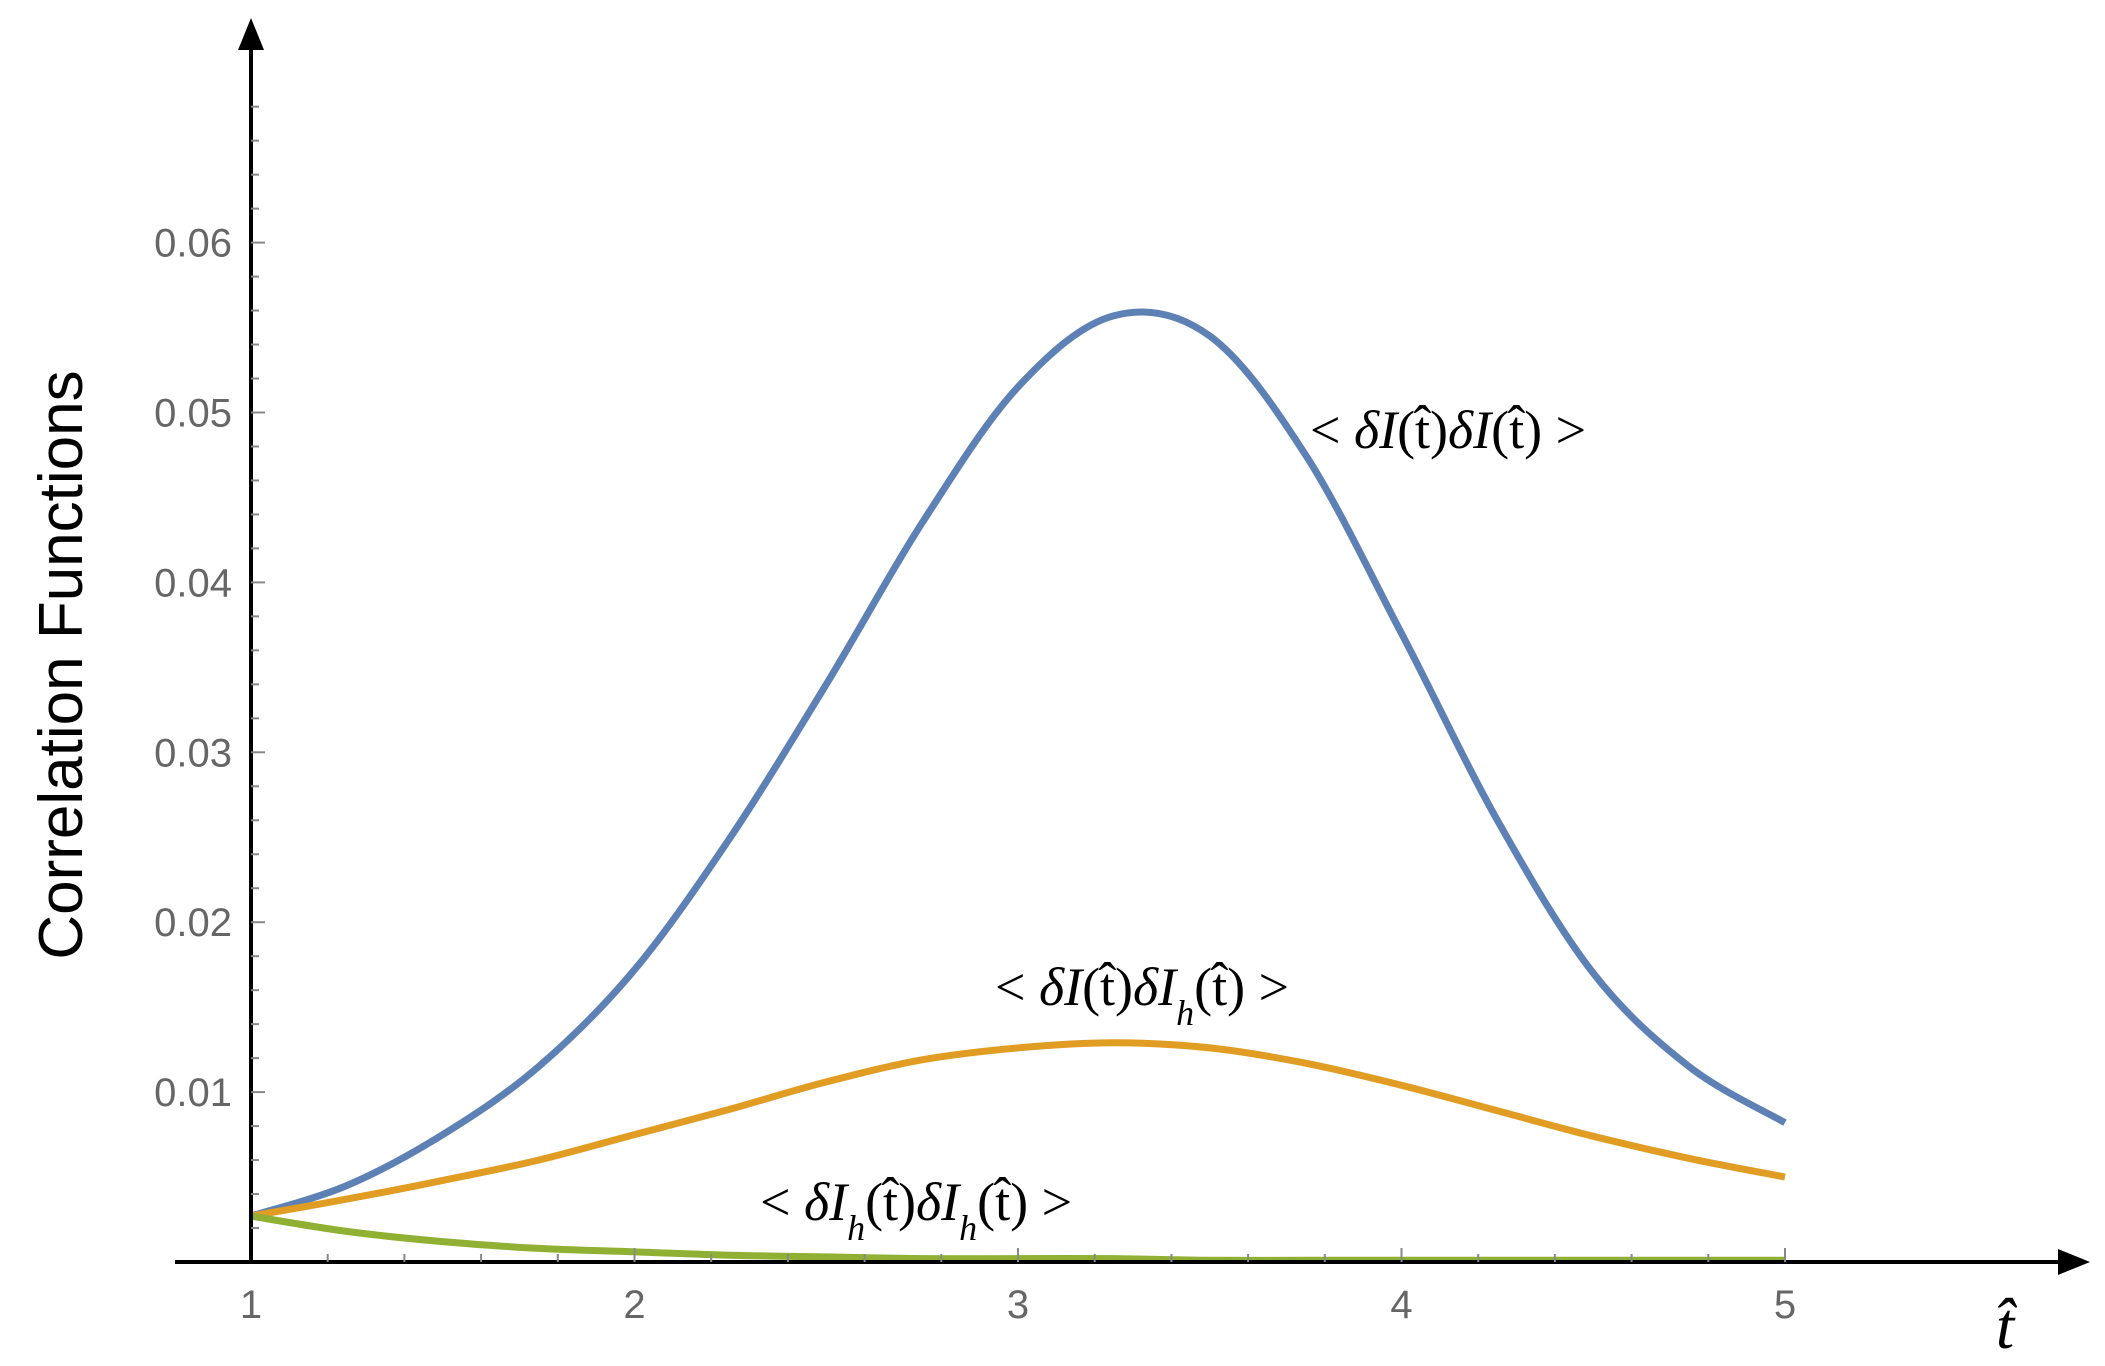 The width and height of the screenshot is (2105, 1366). I want to click on y-axis-arrowhead, so click(251, 34).